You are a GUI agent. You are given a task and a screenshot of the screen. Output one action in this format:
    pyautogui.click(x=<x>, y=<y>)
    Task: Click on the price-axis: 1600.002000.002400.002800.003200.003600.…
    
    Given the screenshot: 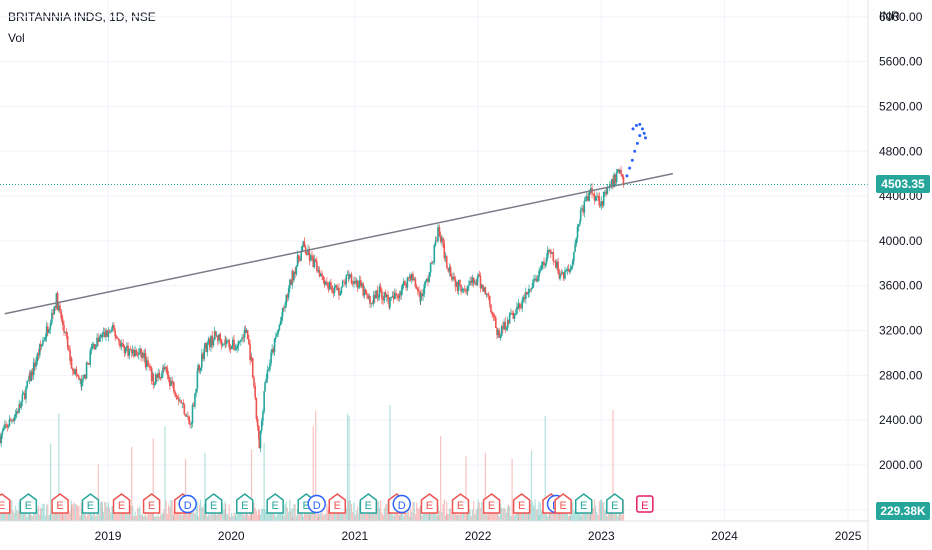 What is the action you would take?
    pyautogui.click(x=901, y=263)
    